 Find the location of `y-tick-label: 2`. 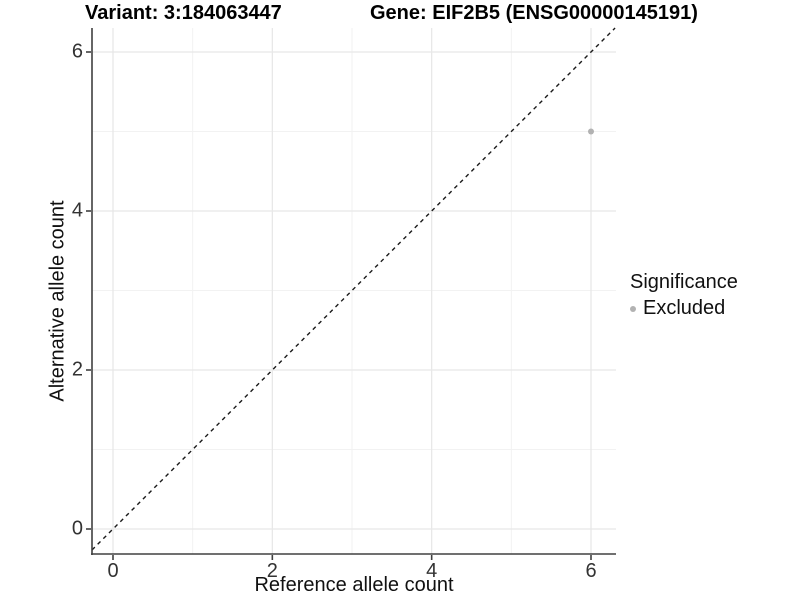

y-tick-label: 2 is located at coordinates (77, 369).